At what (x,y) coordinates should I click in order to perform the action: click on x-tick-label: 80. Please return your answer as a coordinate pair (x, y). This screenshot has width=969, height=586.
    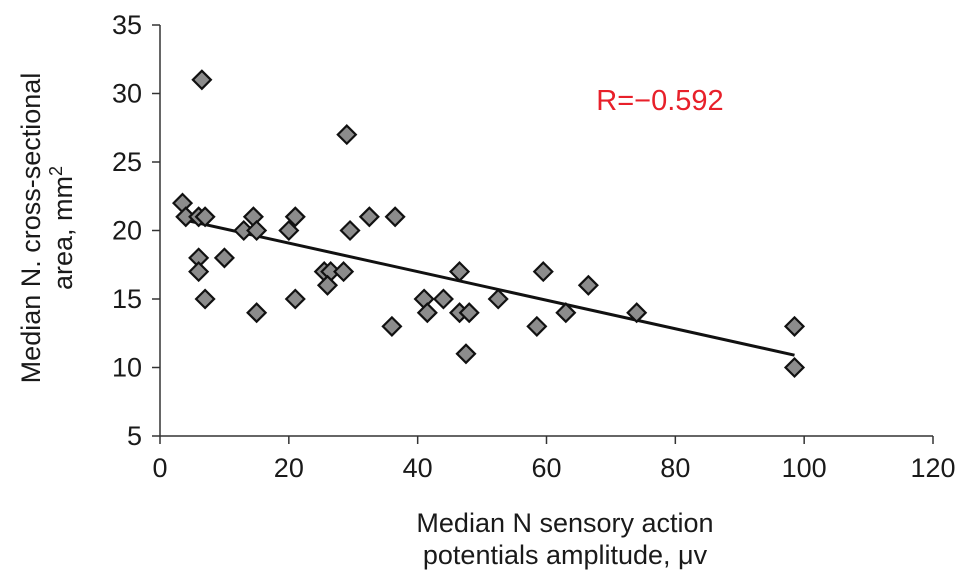
    Looking at the image, I should click on (675, 468).